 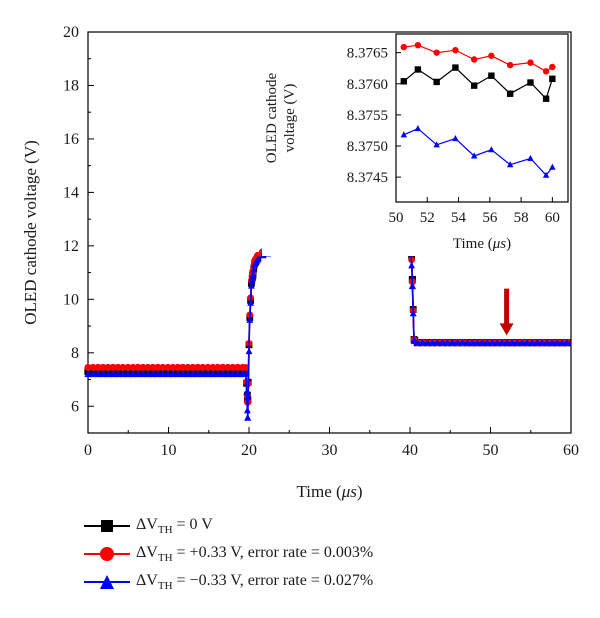 I want to click on inset-x-tick-label: 52, so click(x=427, y=218).